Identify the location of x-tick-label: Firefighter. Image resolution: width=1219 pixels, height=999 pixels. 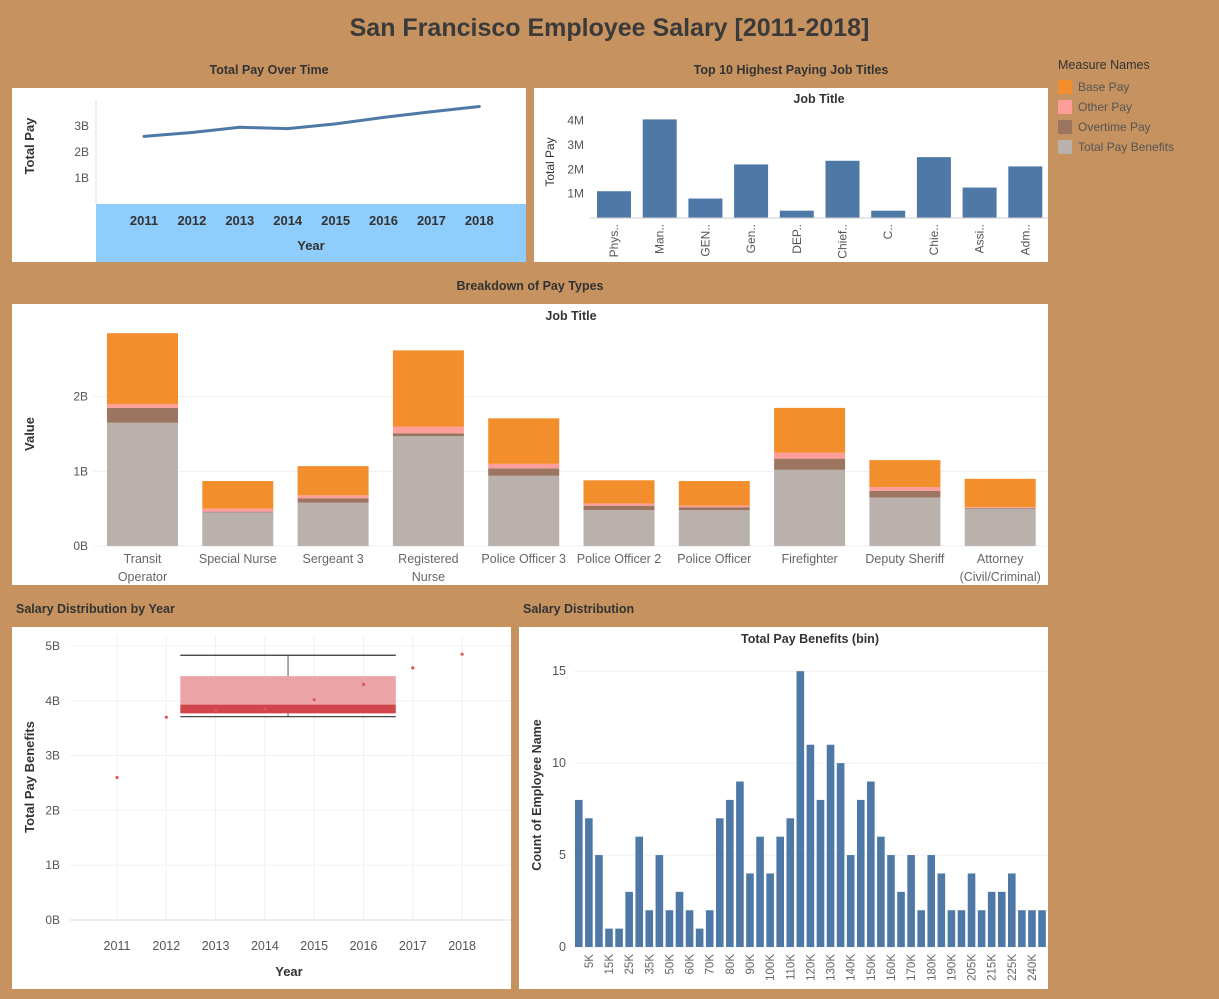
(809, 559).